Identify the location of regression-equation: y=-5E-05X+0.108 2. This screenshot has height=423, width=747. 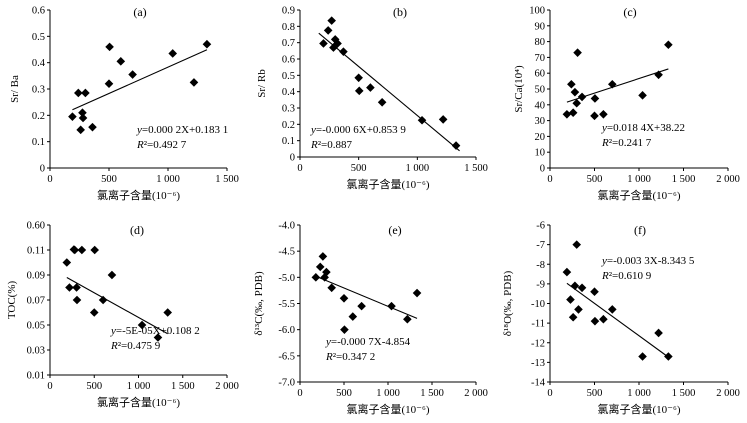
(155, 331).